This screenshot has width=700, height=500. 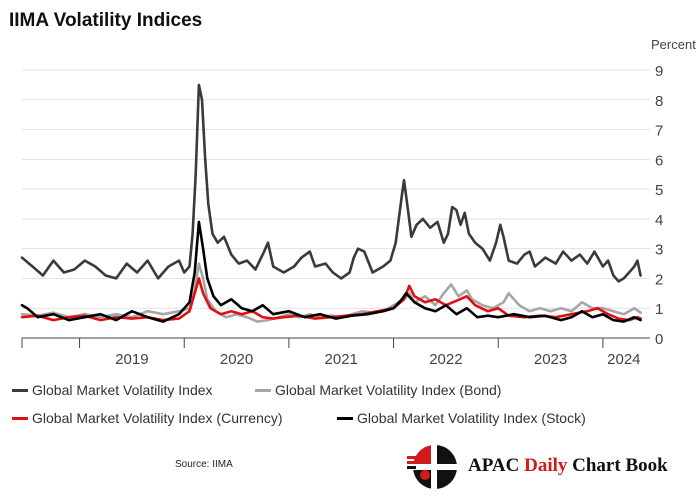 I want to click on legend-item: Global Market Volatility Index, so click(x=112, y=390).